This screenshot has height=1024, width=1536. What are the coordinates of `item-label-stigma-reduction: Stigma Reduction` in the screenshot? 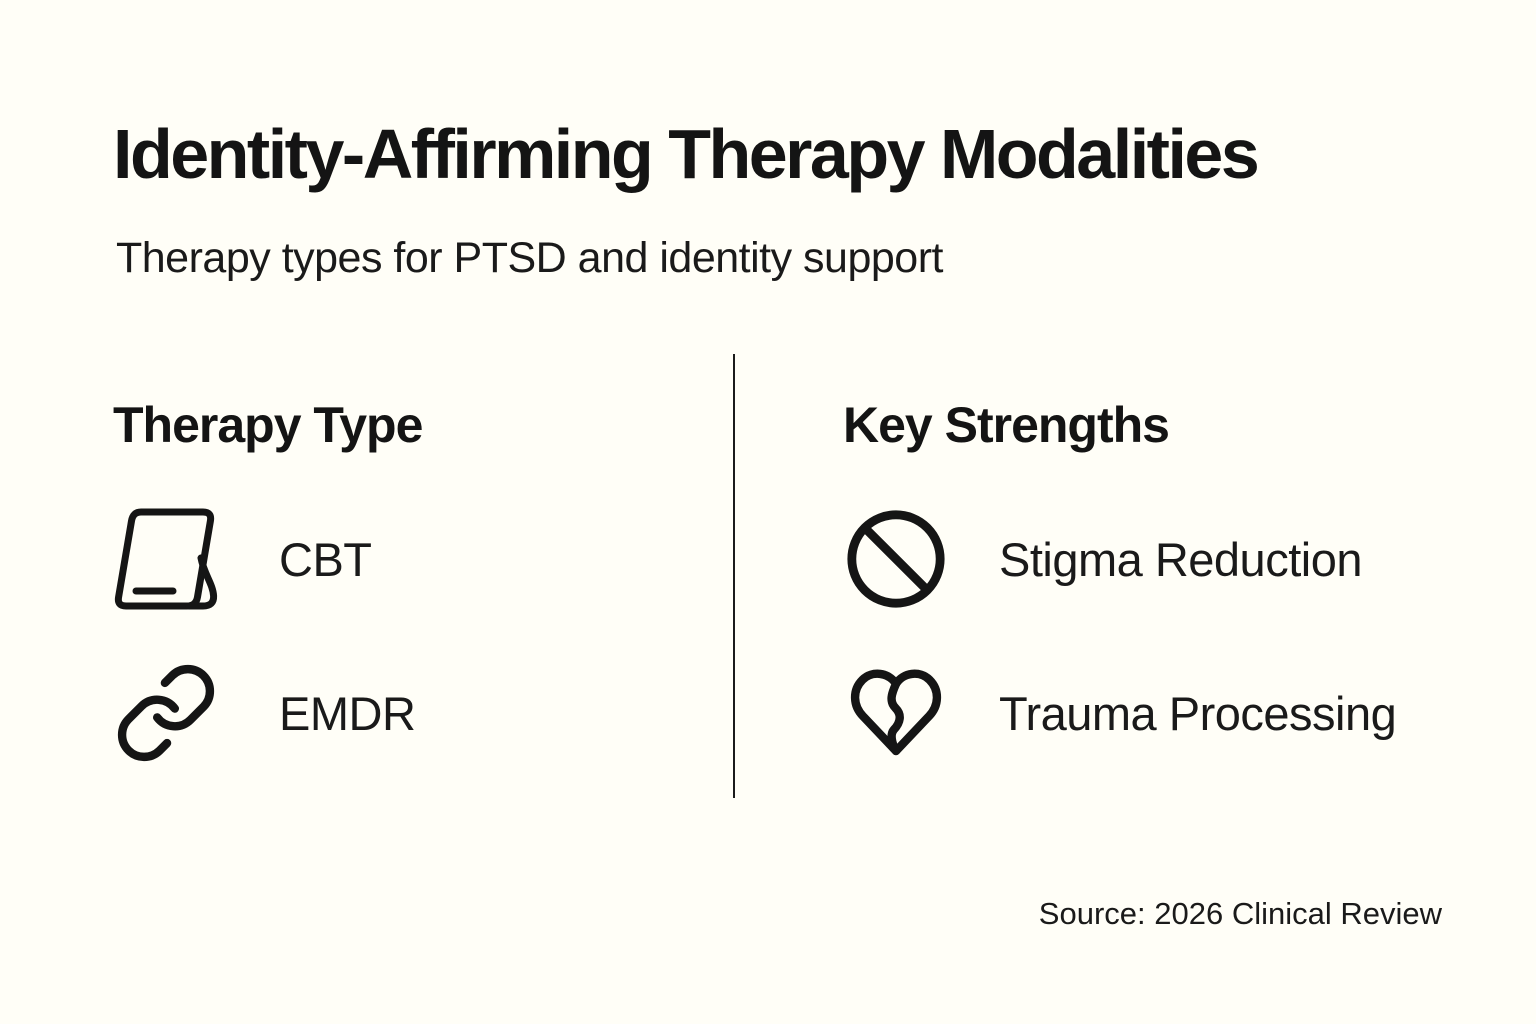 It's located at (1180, 559).